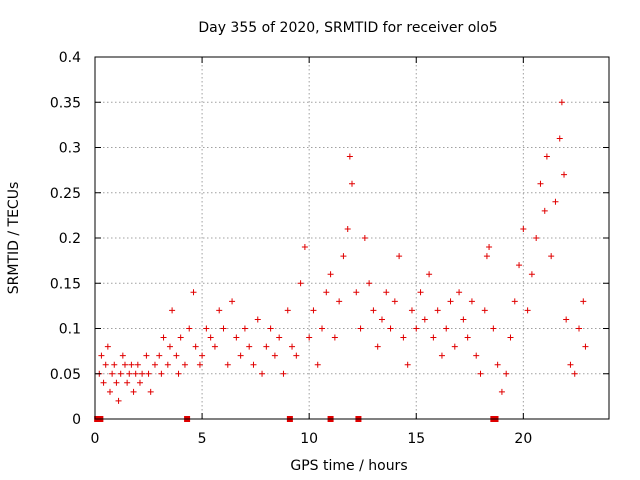 The image size is (640, 480). What do you see at coordinates (65, 375) in the screenshot?
I see `y-tick-label: 0.05` at bounding box center [65, 375].